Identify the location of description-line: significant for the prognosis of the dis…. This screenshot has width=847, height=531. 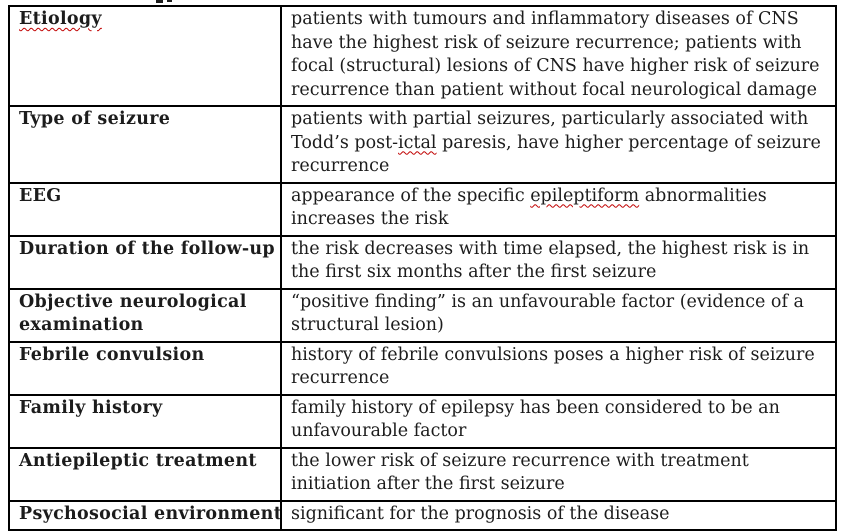
(560, 515).